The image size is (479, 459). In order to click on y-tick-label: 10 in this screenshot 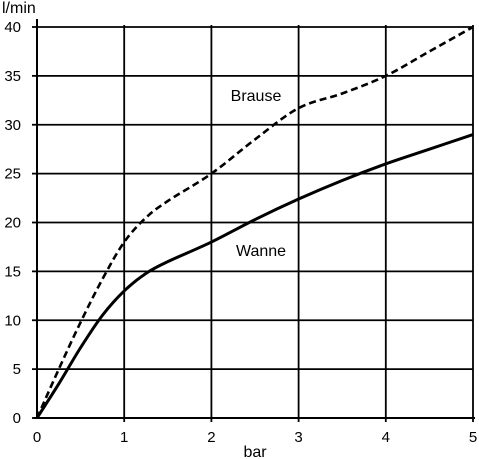, I will do `click(12, 320)`.